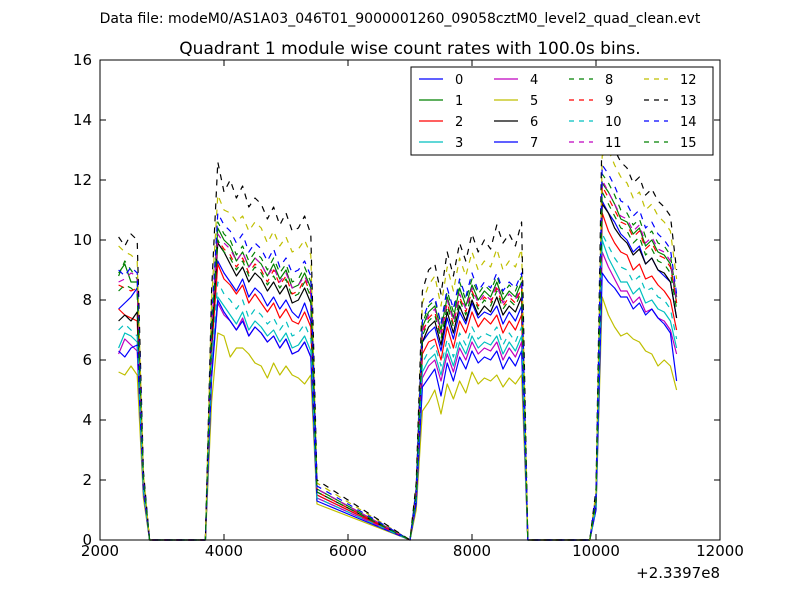 This screenshot has width=800, height=600. I want to click on x-tick-label: 4000, so click(224, 551).